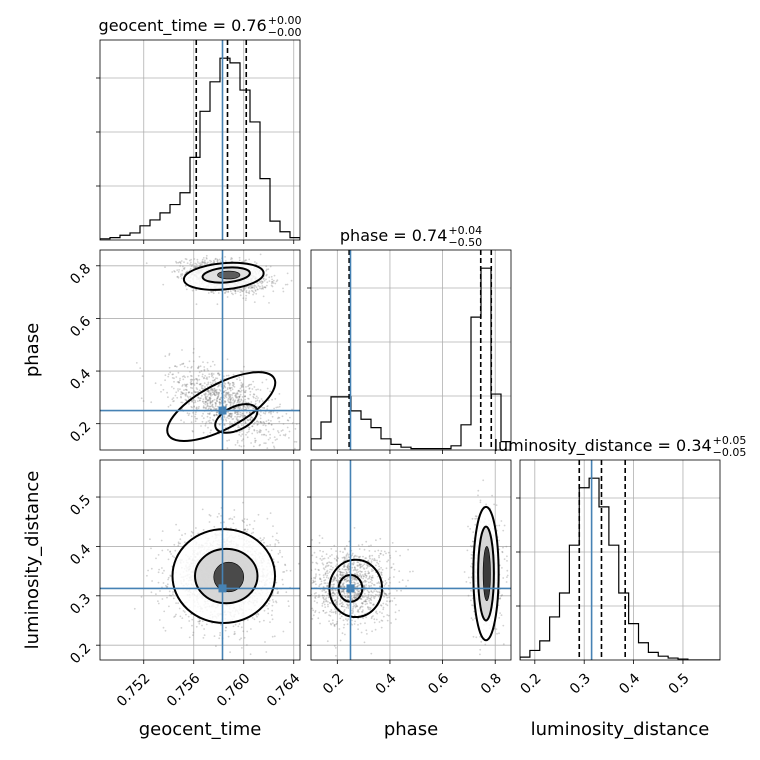 The width and height of the screenshot is (760, 760). What do you see at coordinates (620, 568) in the screenshot?
I see `histogram-step` at bounding box center [620, 568].